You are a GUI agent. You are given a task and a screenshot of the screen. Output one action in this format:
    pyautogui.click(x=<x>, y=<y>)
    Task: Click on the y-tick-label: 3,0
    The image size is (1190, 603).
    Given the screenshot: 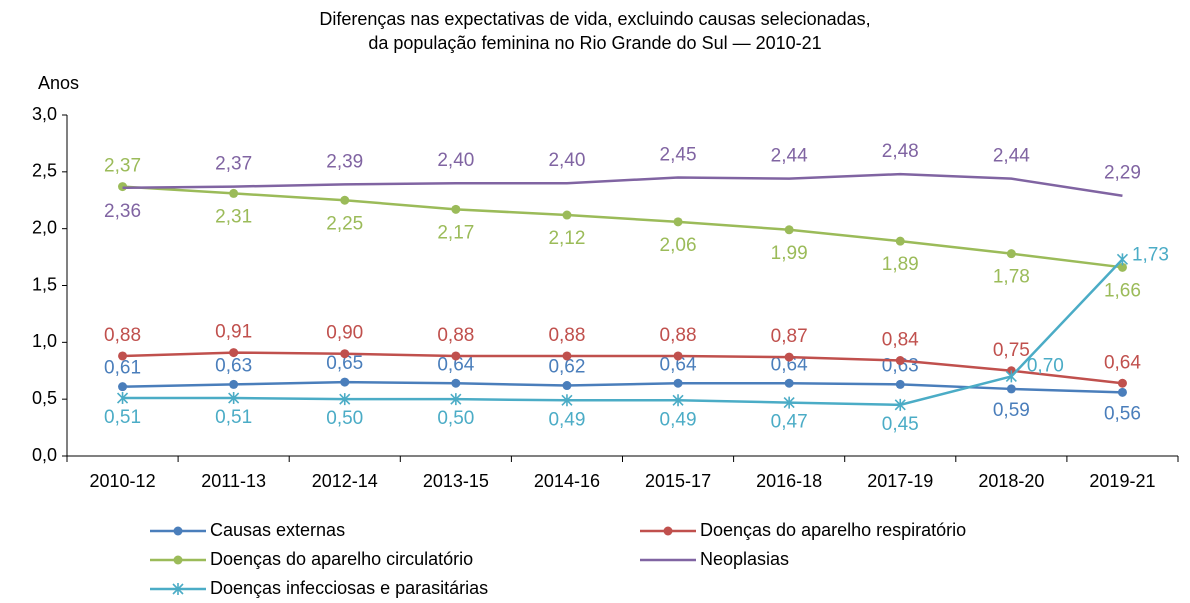 What is the action you would take?
    pyautogui.click(x=44, y=114)
    